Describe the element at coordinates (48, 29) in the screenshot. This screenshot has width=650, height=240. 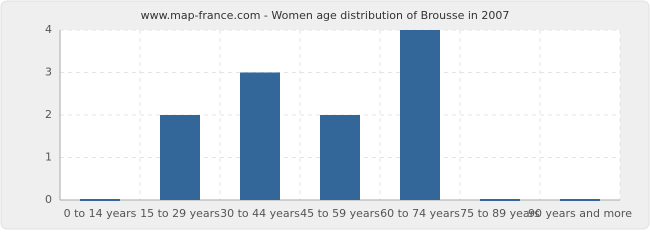
I see `y-tick-label: 4` at that location.